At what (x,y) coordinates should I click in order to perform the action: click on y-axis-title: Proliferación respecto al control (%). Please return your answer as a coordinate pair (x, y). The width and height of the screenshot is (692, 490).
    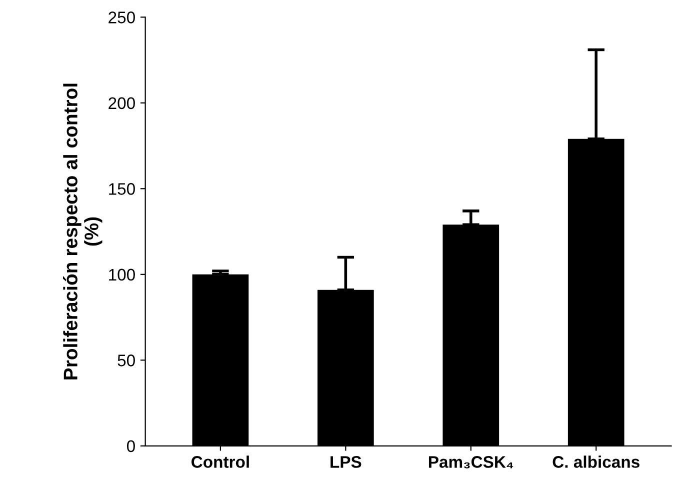
    Looking at the image, I should click on (82, 232).